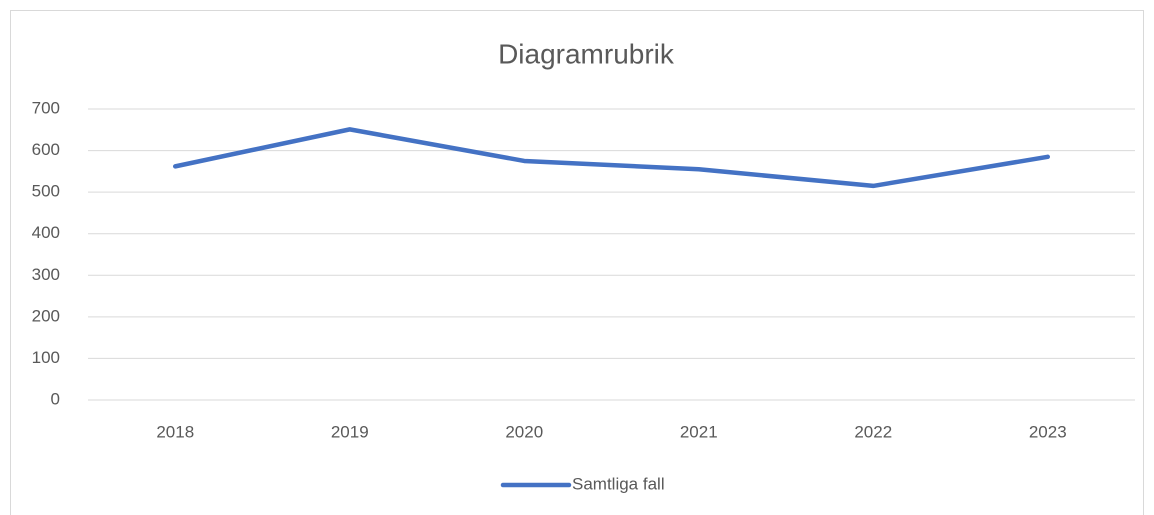  Describe the element at coordinates (46, 274) in the screenshot. I see `y-tick-label: 300` at that location.